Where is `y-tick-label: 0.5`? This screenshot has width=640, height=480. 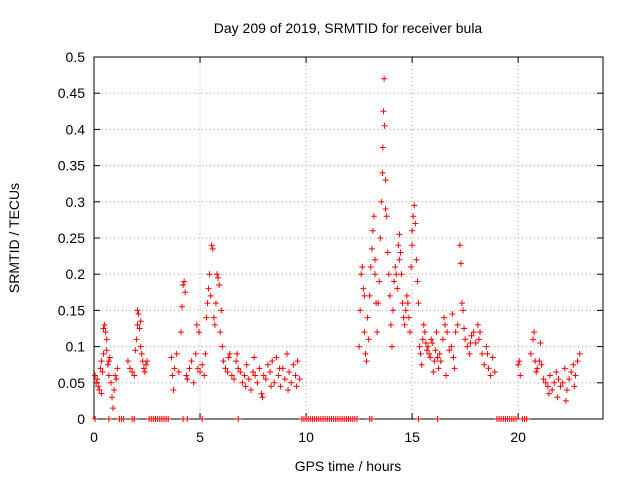 y-tick-label: 0.5 is located at coordinates (76, 57).